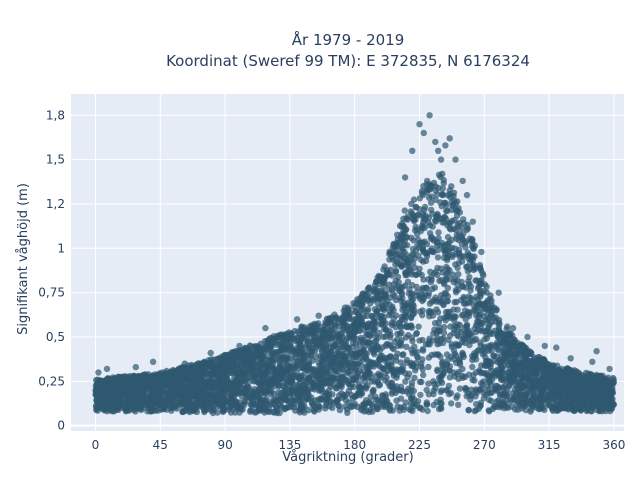 This screenshot has height=480, width=640. What do you see at coordinates (348, 39) in the screenshot?
I see `chart-title-line-1: År 1979 - 2019` at bounding box center [348, 39].